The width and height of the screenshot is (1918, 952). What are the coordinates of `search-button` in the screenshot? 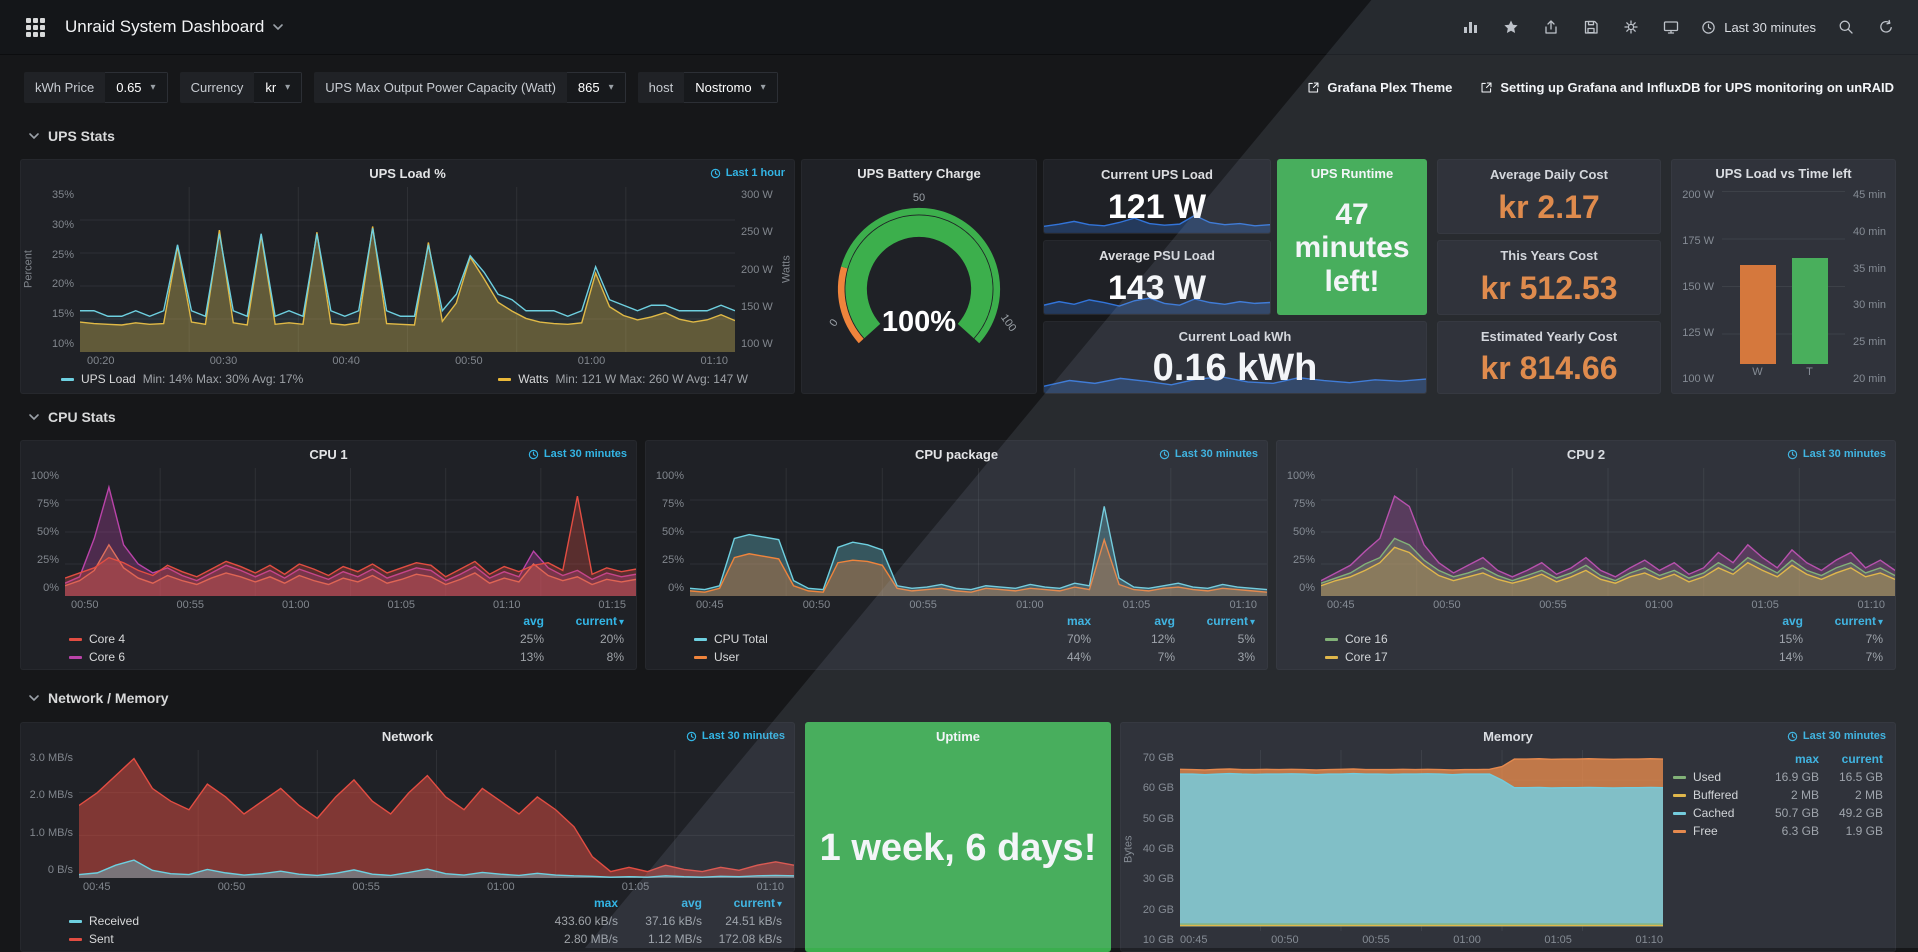 It's located at (1846, 27).